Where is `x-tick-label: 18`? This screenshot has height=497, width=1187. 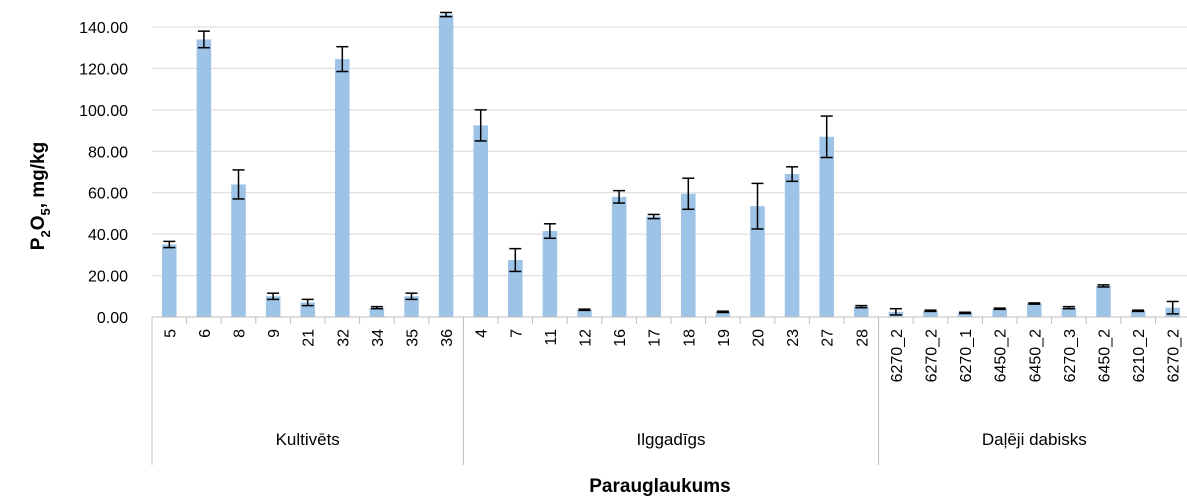 x-tick-label: 18 is located at coordinates (689, 338).